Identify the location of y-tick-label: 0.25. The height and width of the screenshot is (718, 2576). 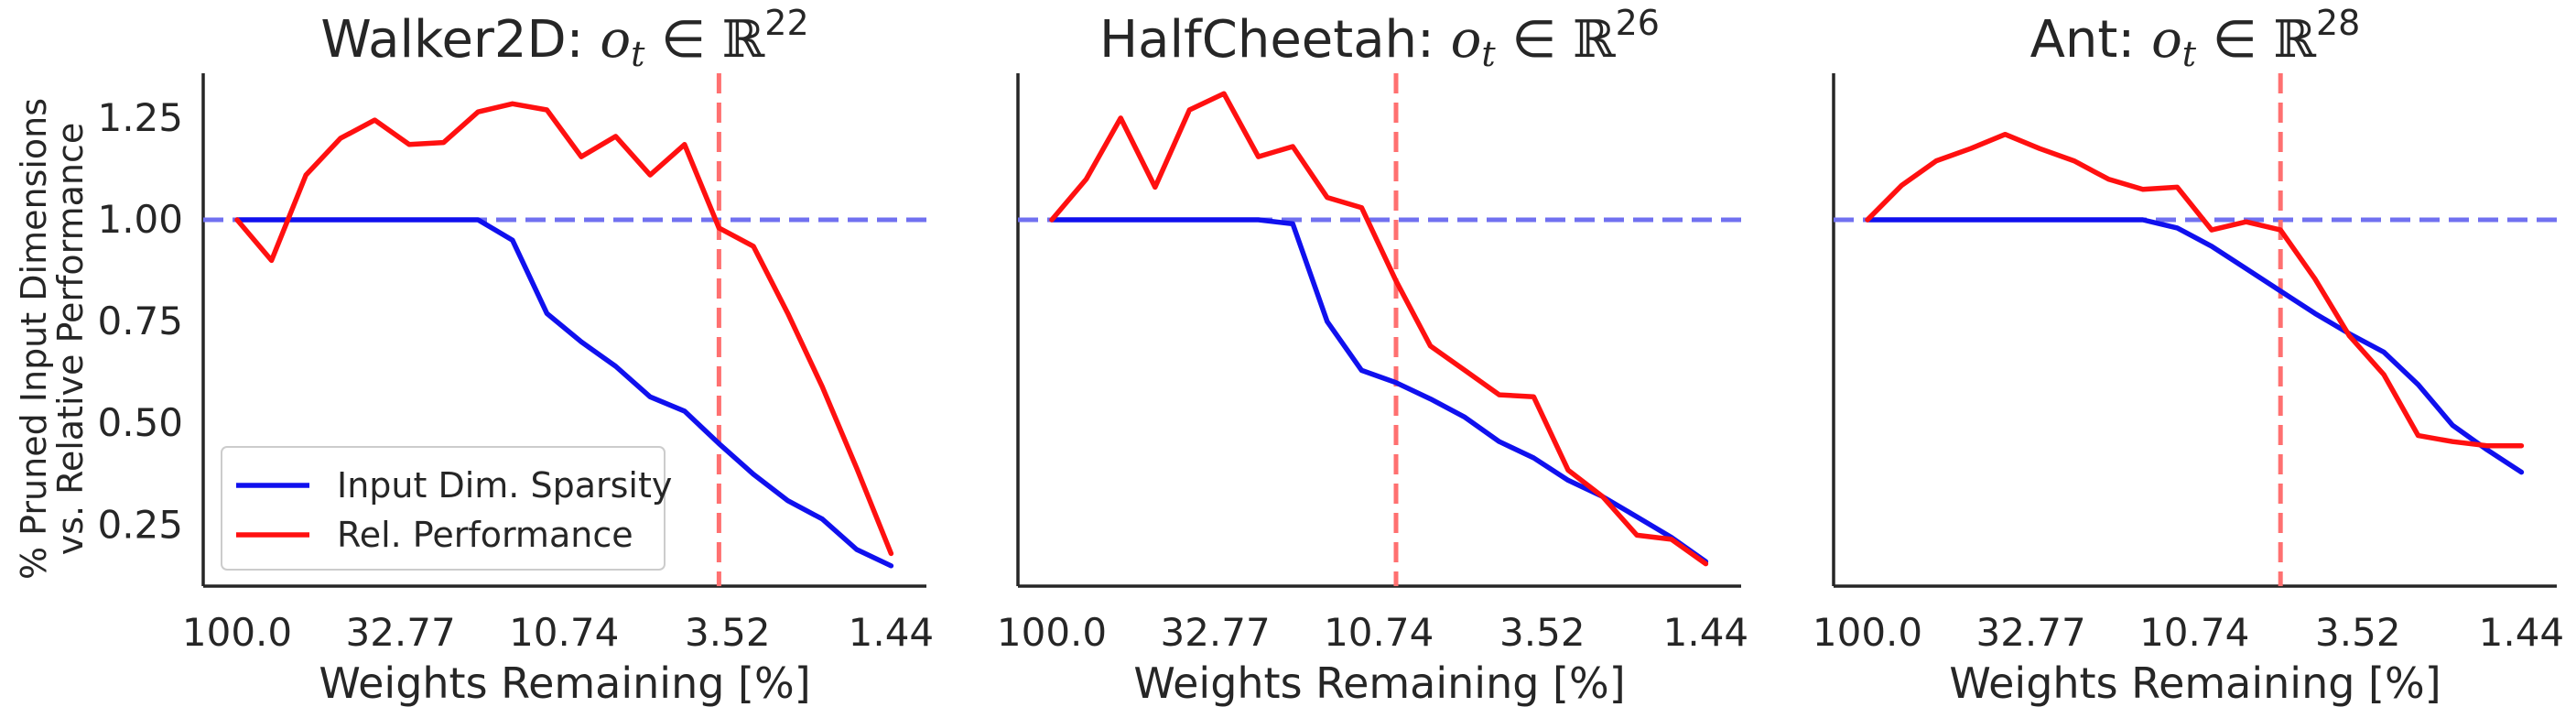
(140, 524).